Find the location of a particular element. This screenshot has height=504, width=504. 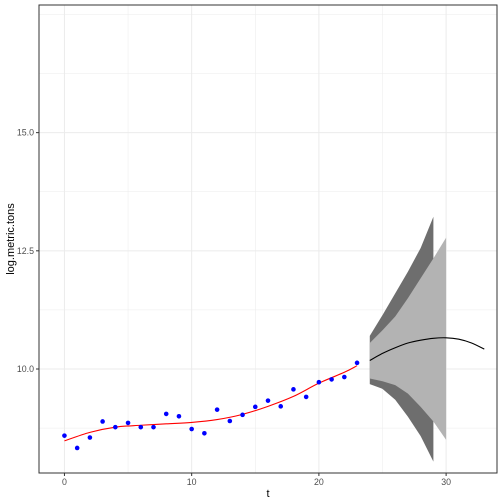

x-tick-label: 0 is located at coordinates (64, 482).